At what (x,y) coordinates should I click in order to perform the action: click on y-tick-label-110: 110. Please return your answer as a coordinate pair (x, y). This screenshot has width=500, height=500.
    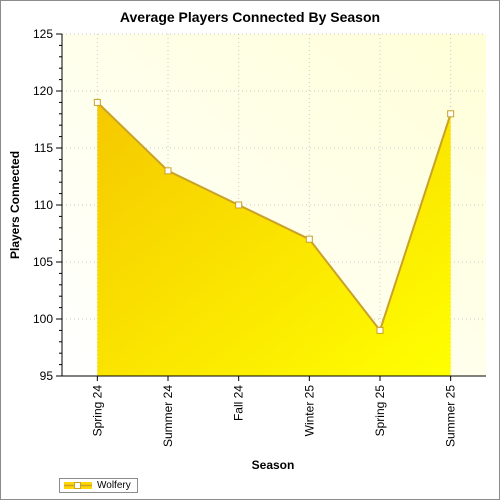
    Looking at the image, I should click on (43, 205).